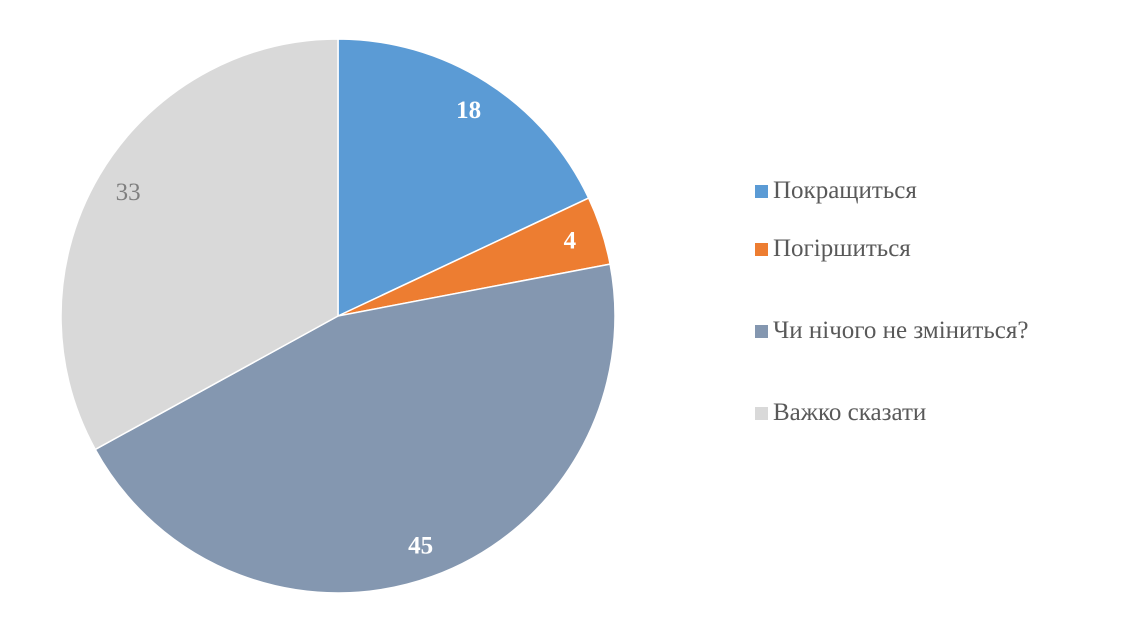 Image resolution: width=1128 pixels, height=633 pixels. Describe the element at coordinates (842, 248) in the screenshot. I see `legend-label: Погіршиться` at that location.